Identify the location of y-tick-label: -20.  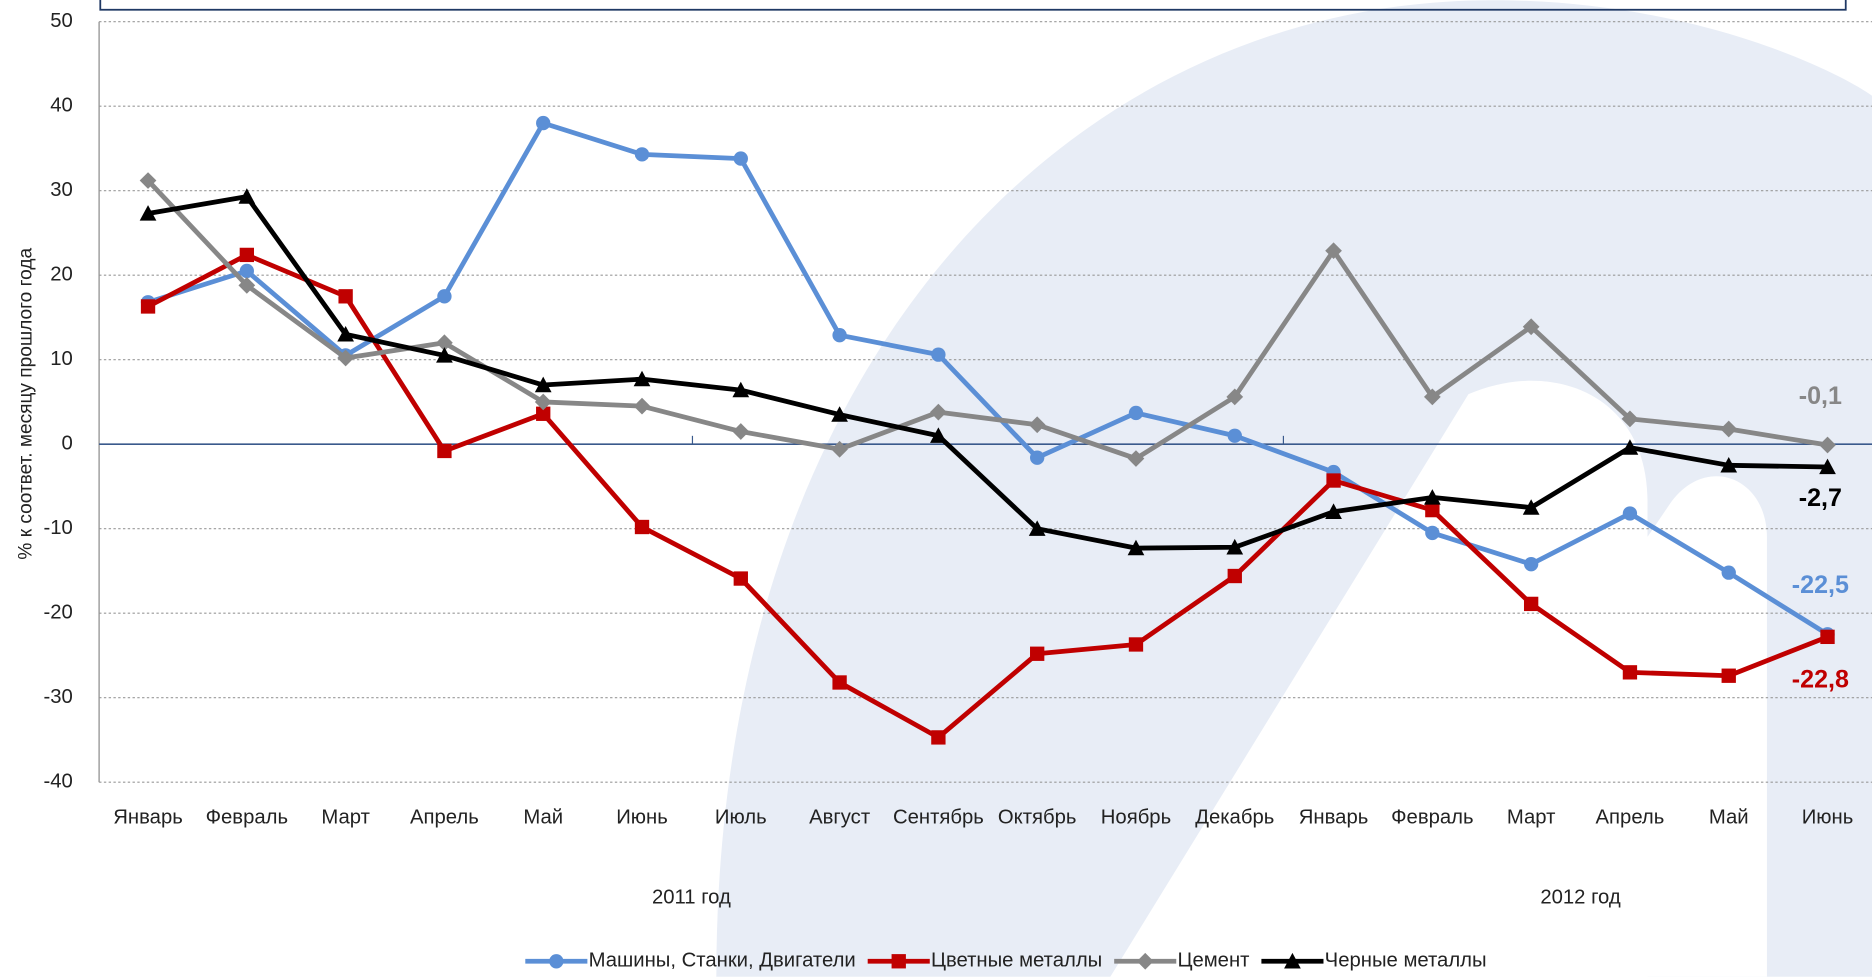
(57, 613).